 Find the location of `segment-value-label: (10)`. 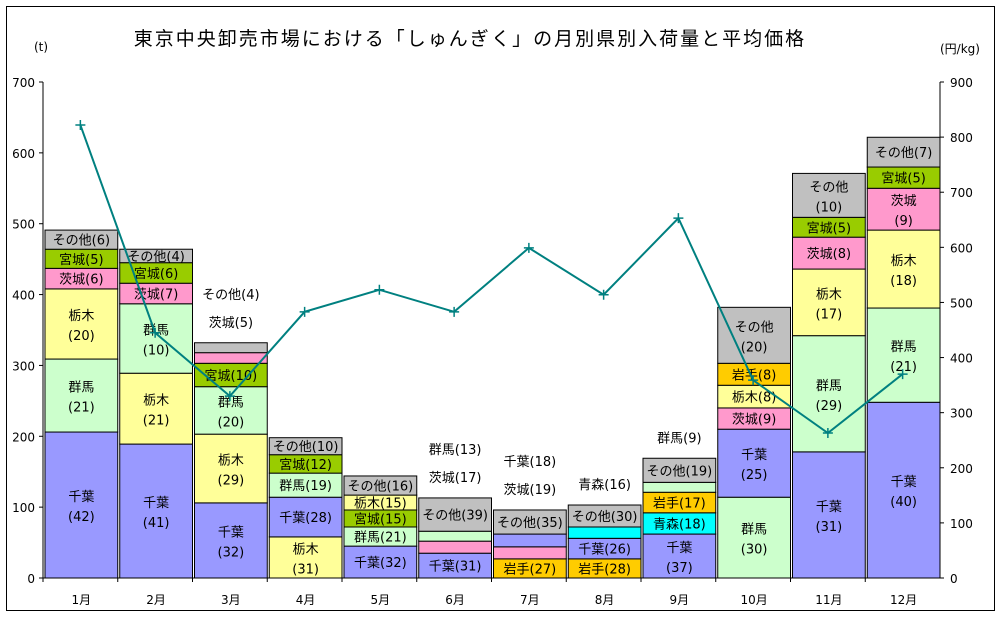

segment-value-label: (10) is located at coordinates (829, 207).